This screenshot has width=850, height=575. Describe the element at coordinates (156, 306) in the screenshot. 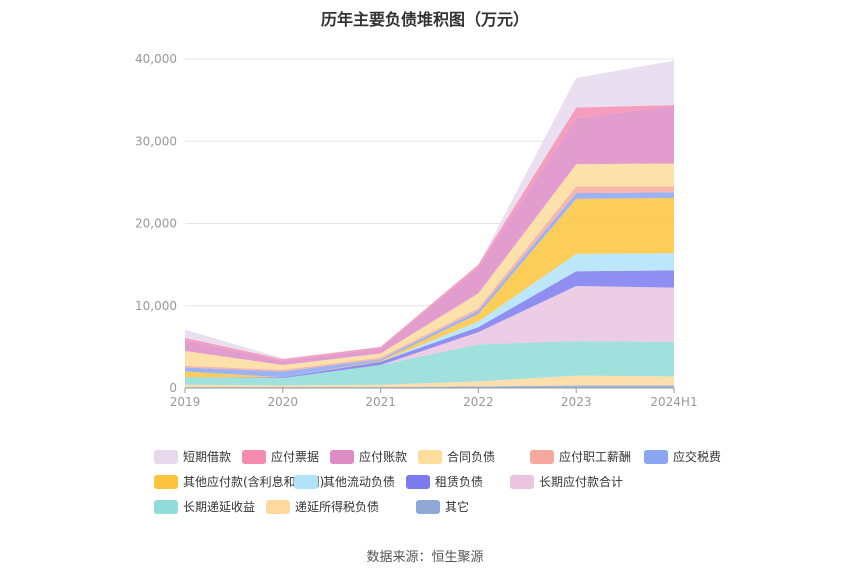

I see `y-tick-label: 10,000` at that location.